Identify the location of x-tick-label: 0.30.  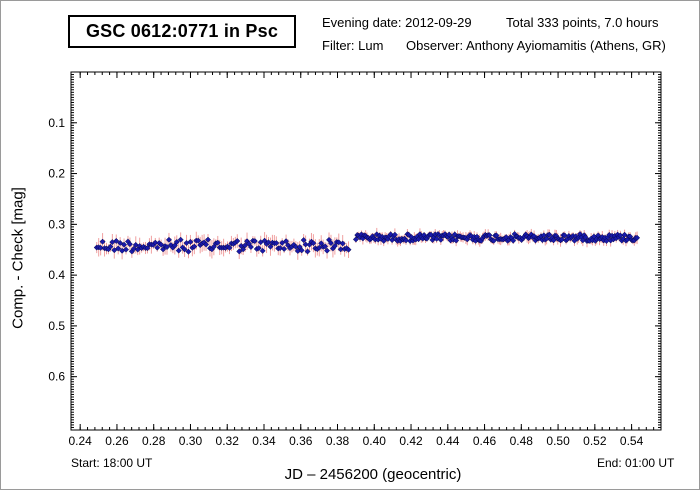
(191, 441).